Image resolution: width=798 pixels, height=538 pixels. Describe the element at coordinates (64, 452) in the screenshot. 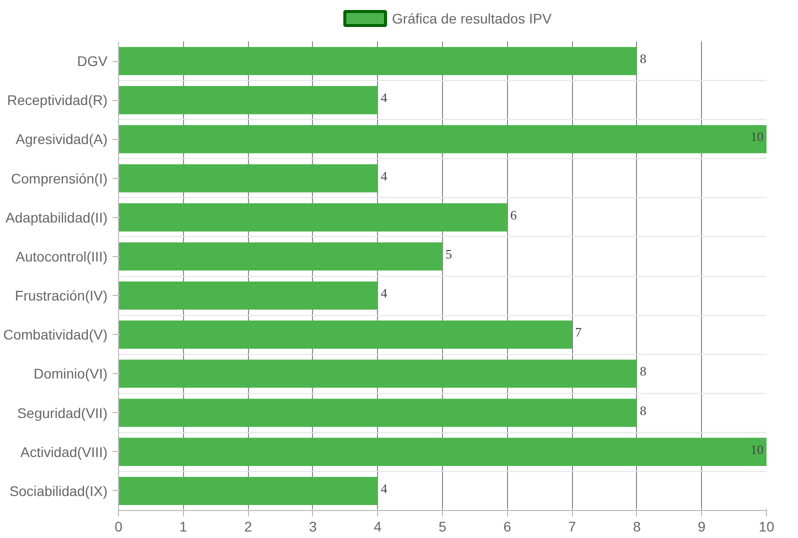

I see `y-tick-label: Actividad(VIII)` at that location.